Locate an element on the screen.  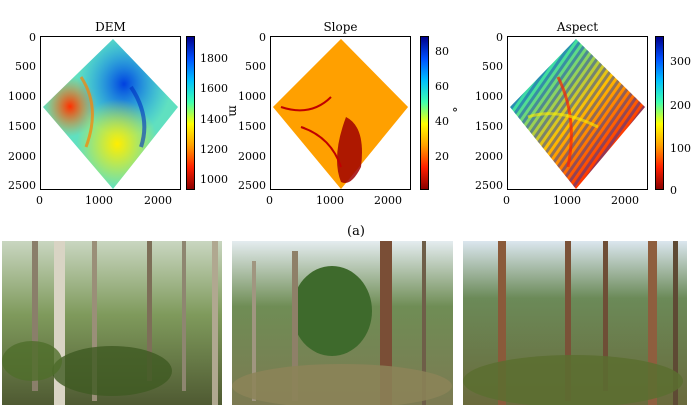
colorbar-tick: 1200 is located at coordinates (214, 149).